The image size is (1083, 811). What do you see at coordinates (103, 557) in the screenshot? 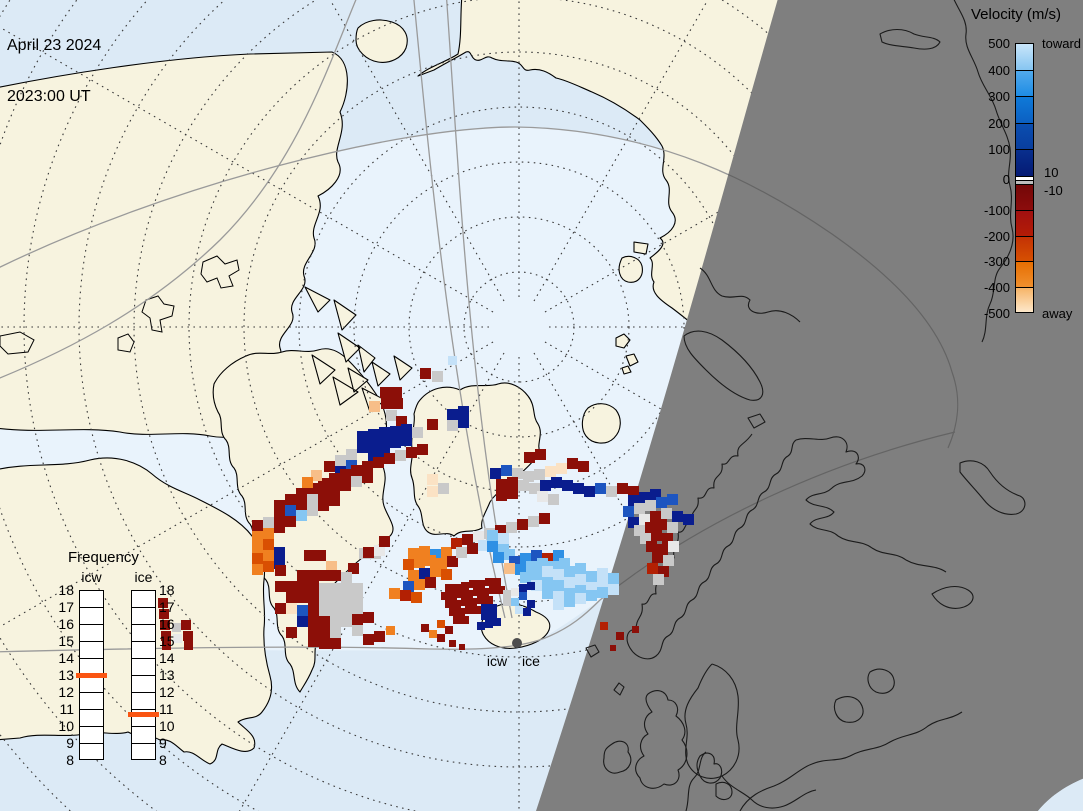
I see `frequency-panel-title: Frequency` at bounding box center [103, 557].